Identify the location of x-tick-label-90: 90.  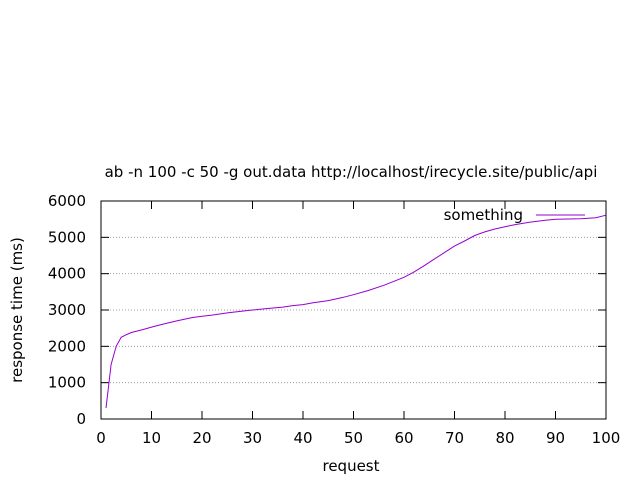
(555, 438).